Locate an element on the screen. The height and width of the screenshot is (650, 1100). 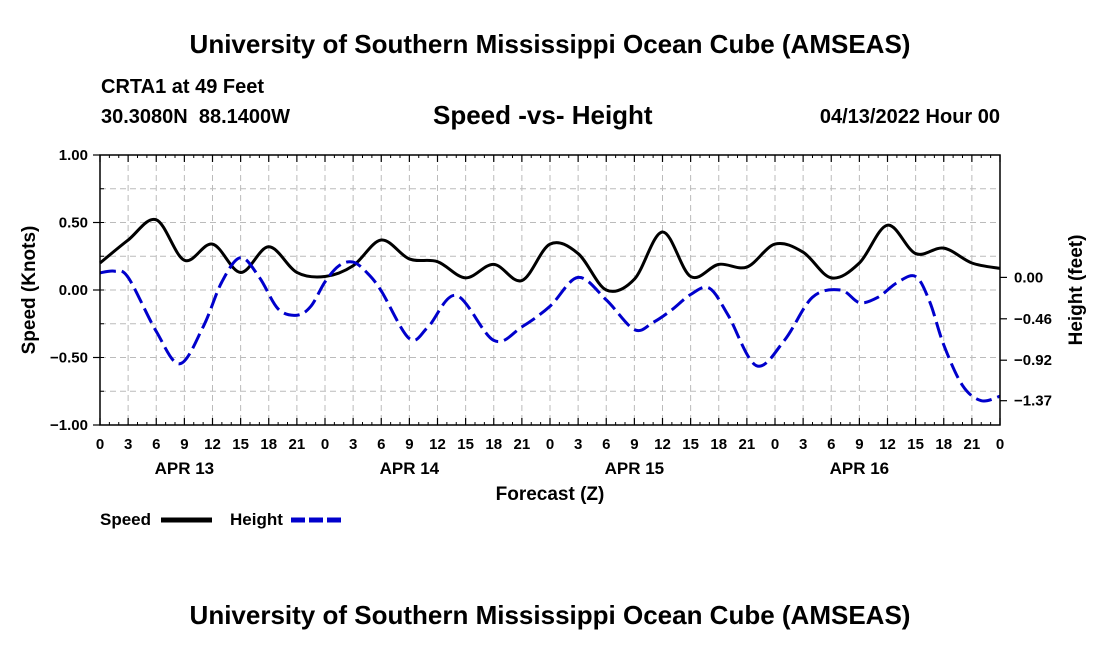
date-label: APR 16 is located at coordinates (860, 468).